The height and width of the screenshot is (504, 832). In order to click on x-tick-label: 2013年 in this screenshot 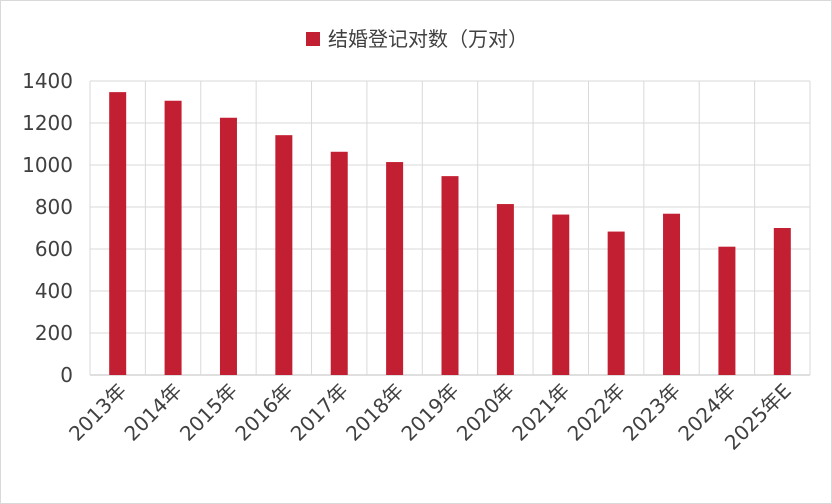, I will do `click(97, 412)`.